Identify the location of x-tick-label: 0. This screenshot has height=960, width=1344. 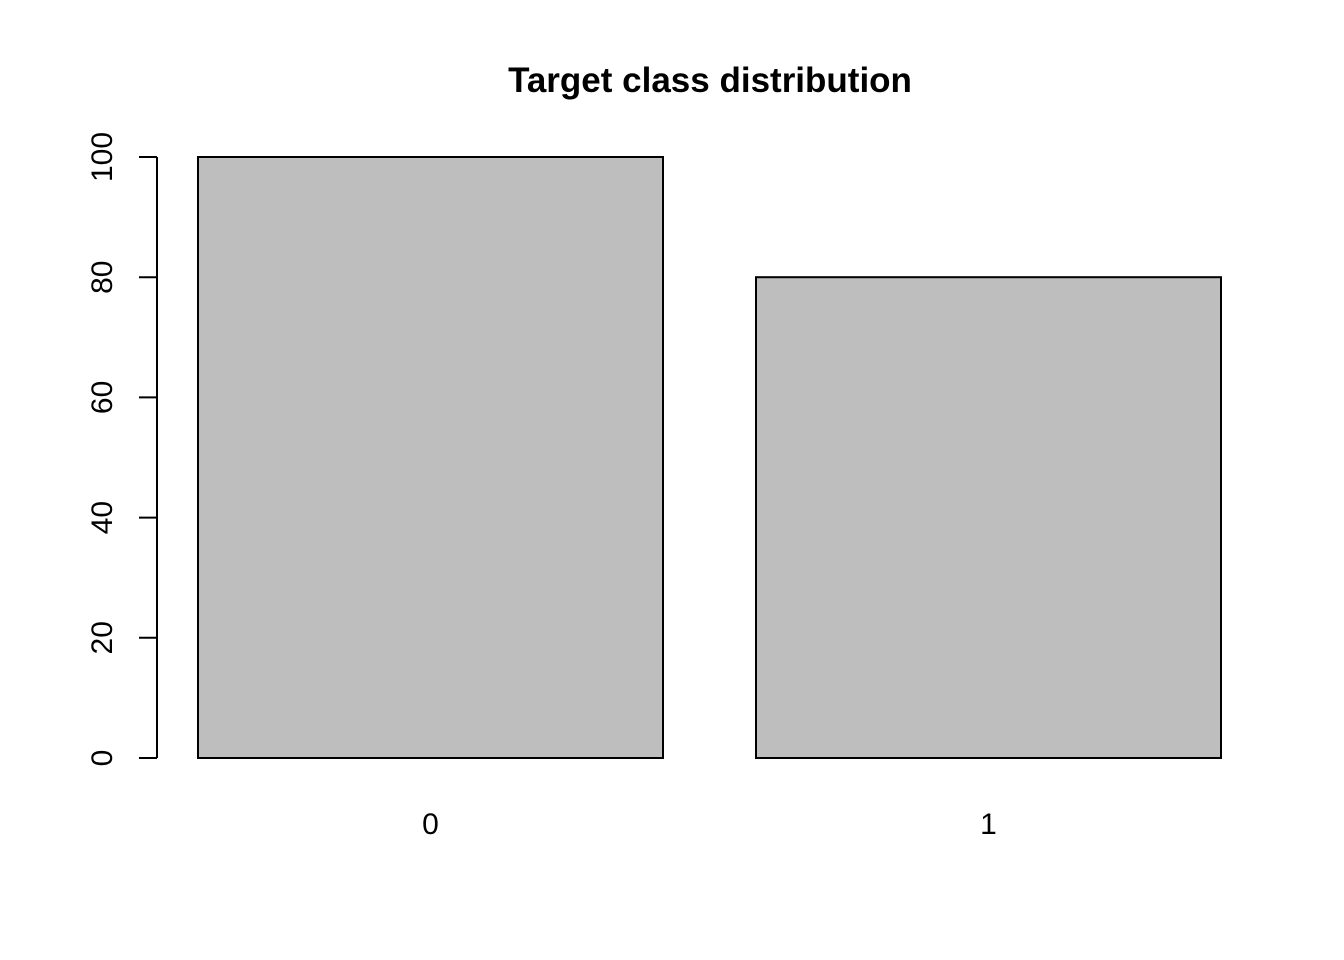
(430, 824).